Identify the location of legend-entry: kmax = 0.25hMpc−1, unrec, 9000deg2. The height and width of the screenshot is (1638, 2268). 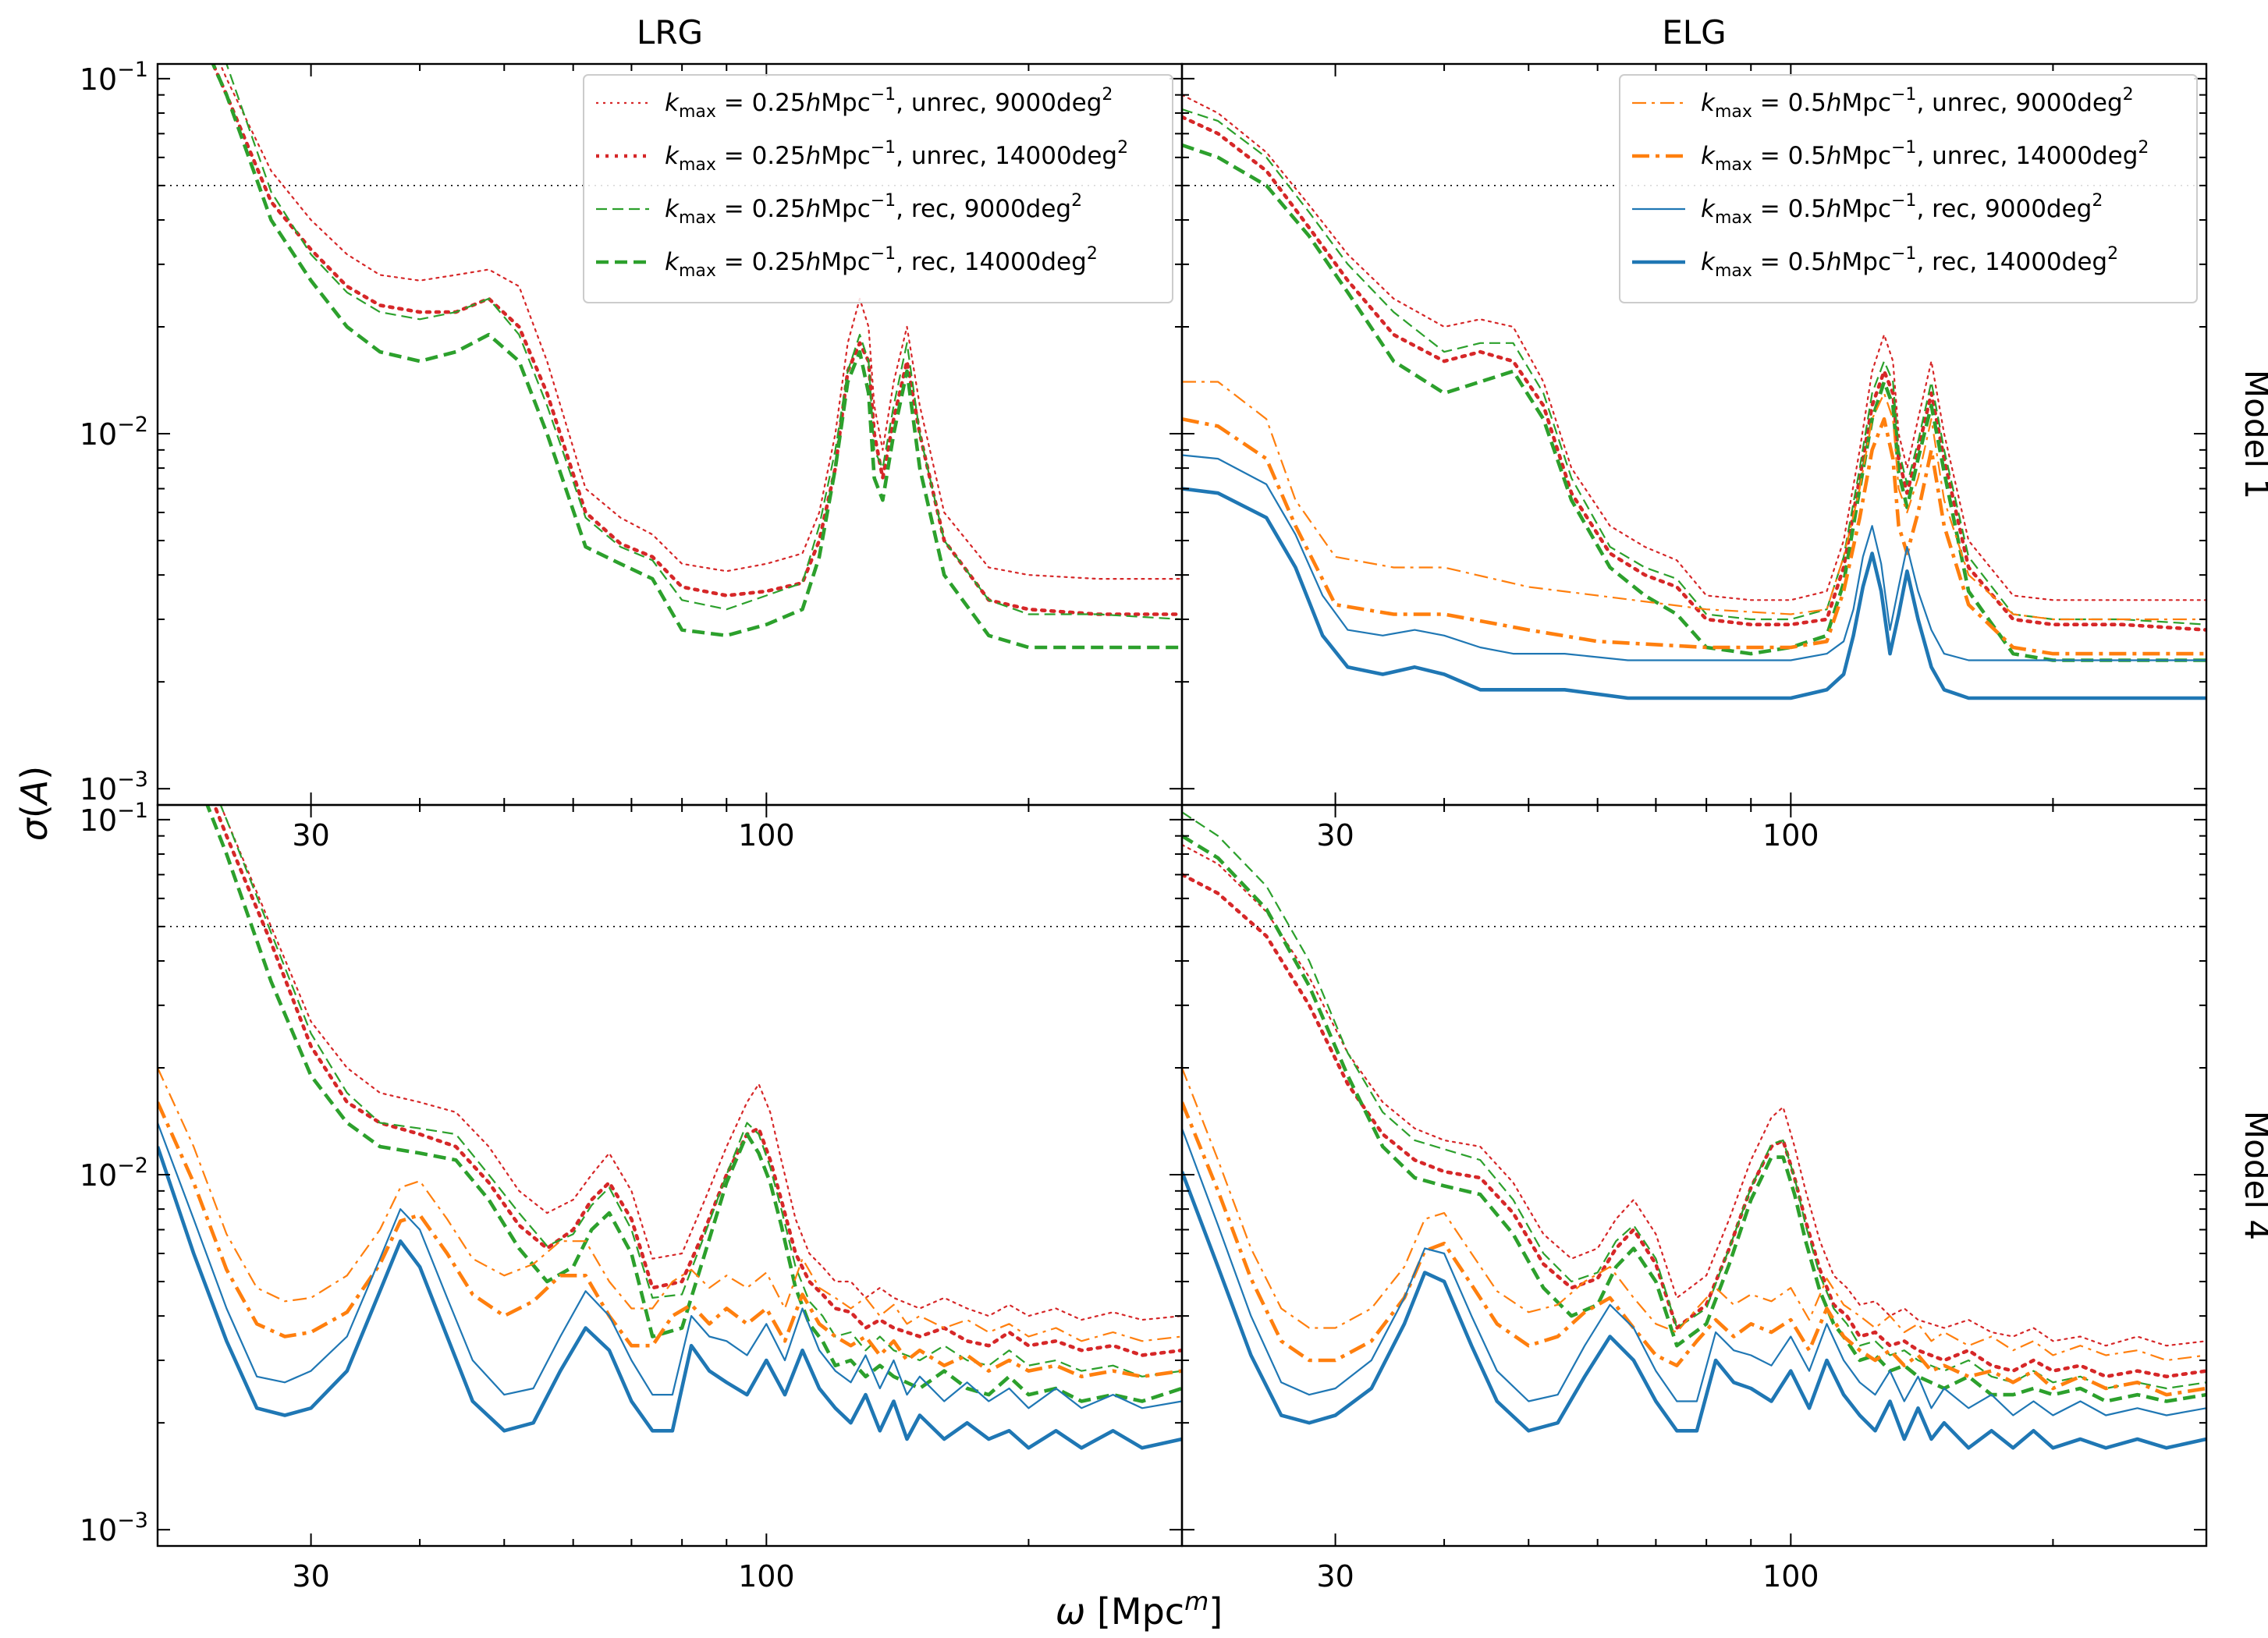
(889, 104).